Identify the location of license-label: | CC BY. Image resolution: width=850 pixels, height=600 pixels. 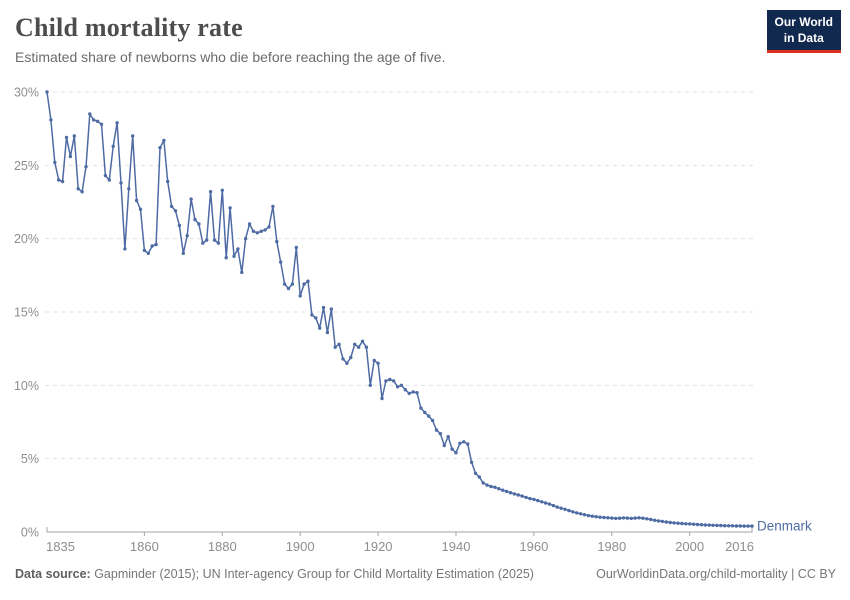
(811, 574).